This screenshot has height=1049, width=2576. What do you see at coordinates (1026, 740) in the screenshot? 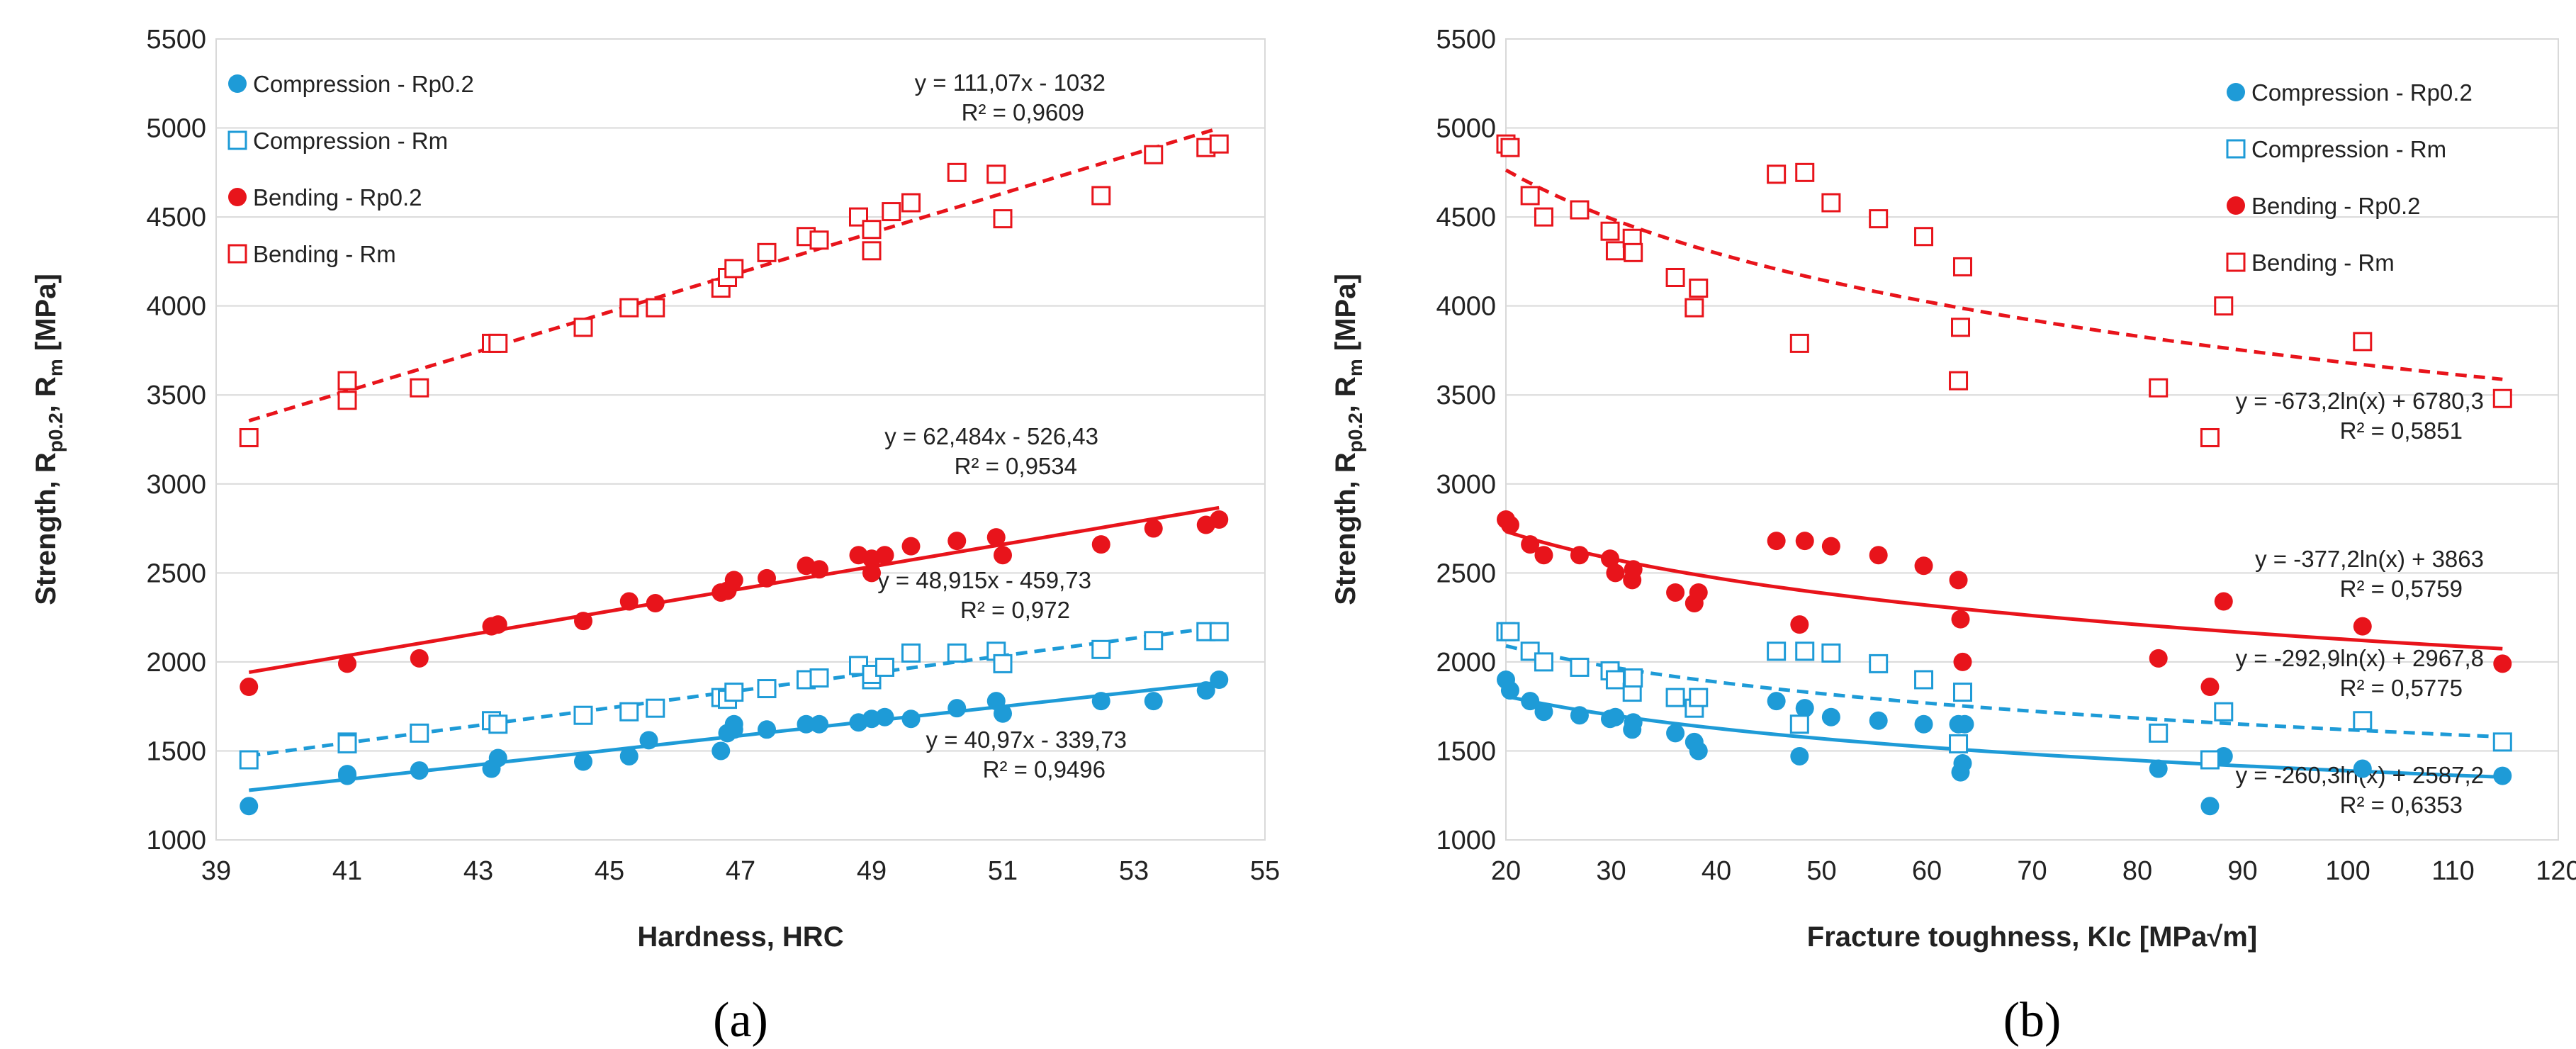
I see `trendline-equation: y = 40,97x - 339,73` at bounding box center [1026, 740].